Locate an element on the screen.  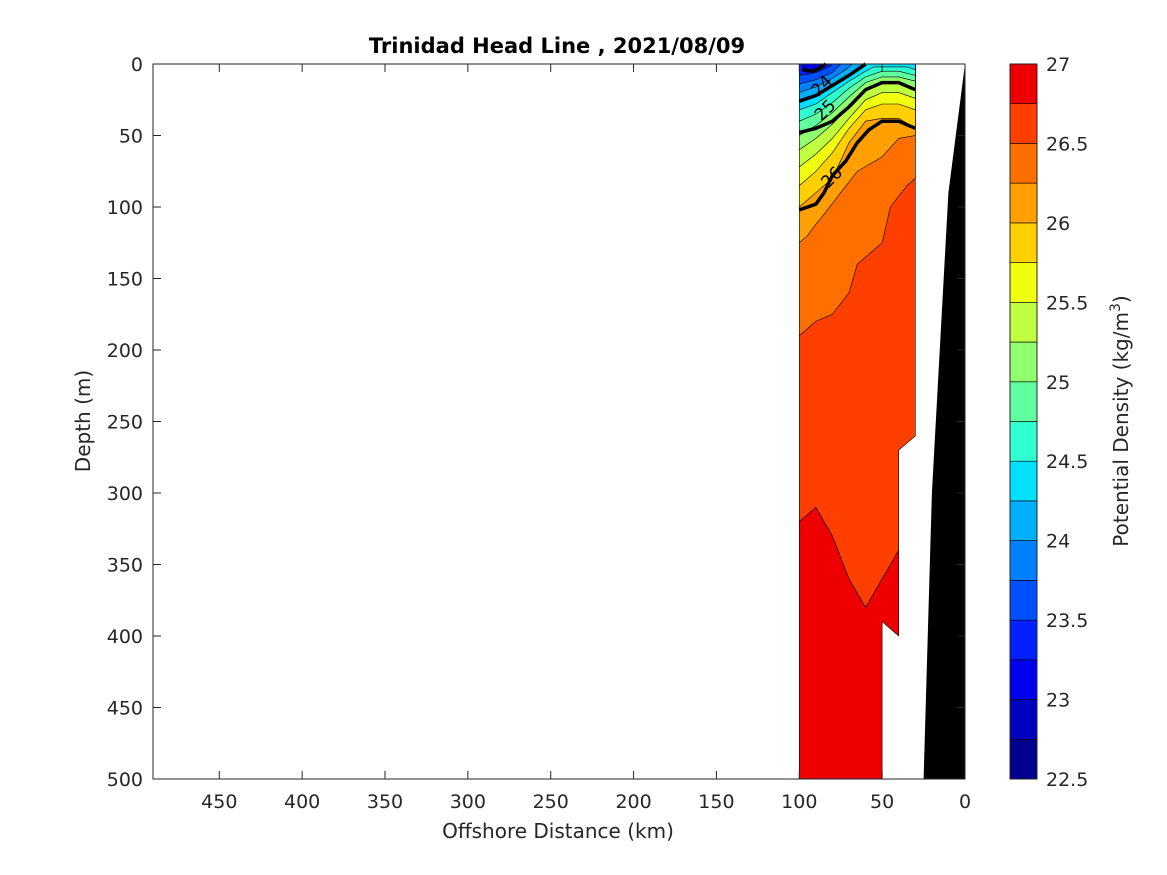
colorbar-tick-label-2: 26 is located at coordinates (1058, 224).